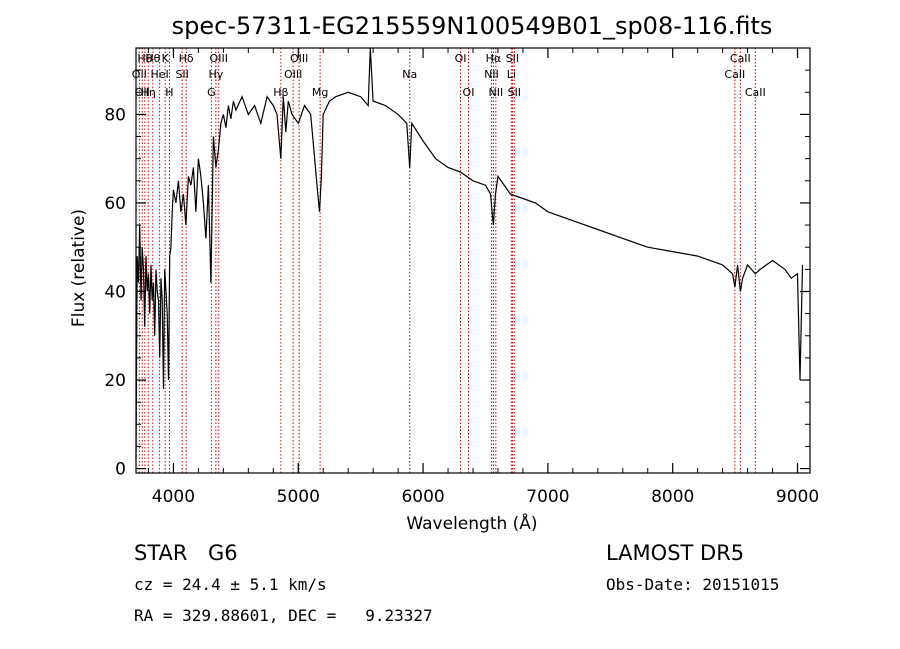  What do you see at coordinates (422, 497) in the screenshot?
I see `x-tick-label: 6000` at bounding box center [422, 497].